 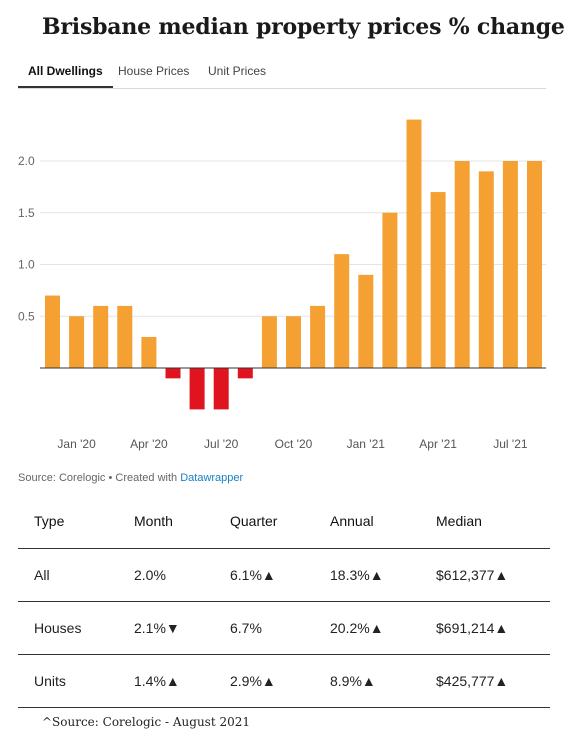 What do you see at coordinates (438, 444) in the screenshot?
I see `x-tick-label: Apr '21` at bounding box center [438, 444].